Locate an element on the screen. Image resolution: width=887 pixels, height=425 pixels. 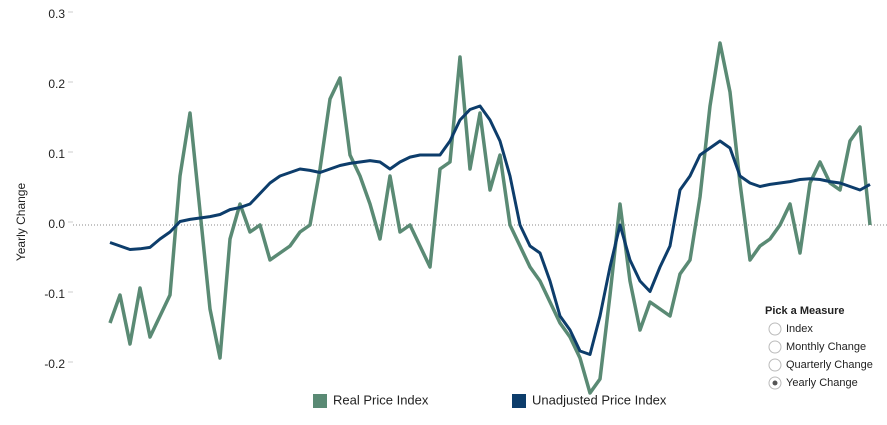
legend-label: Real Price Index is located at coordinates (381, 399).